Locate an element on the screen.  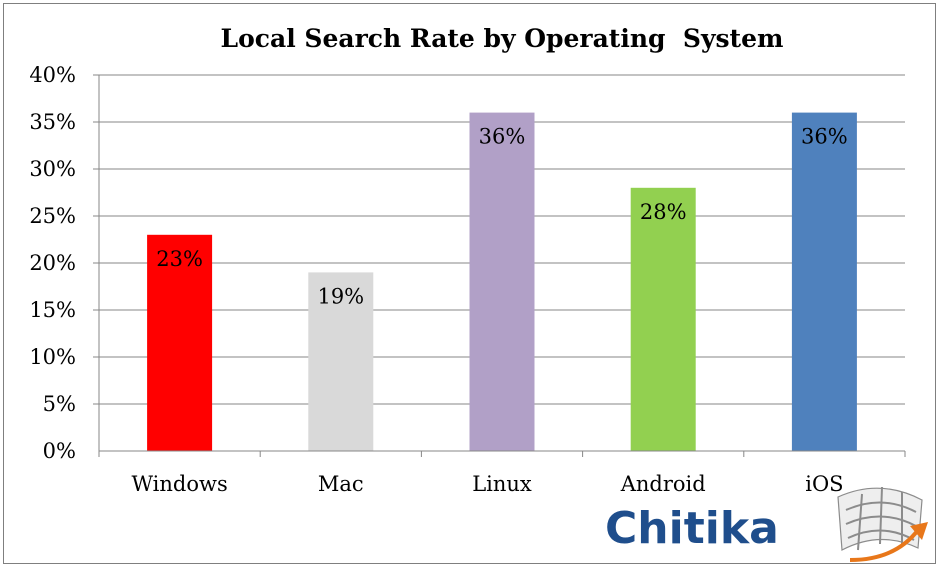
x-category-label: Mac is located at coordinates (341, 484).